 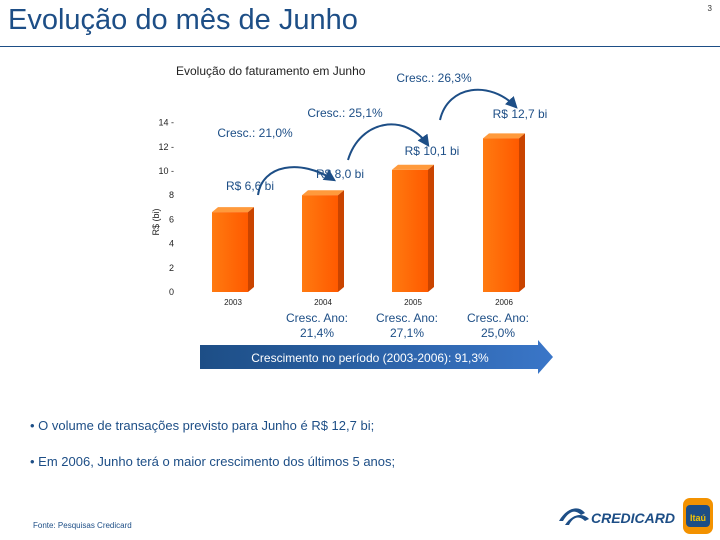 What do you see at coordinates (166, 147) in the screenshot?
I see `y-tick-label: 12 -` at bounding box center [166, 147].